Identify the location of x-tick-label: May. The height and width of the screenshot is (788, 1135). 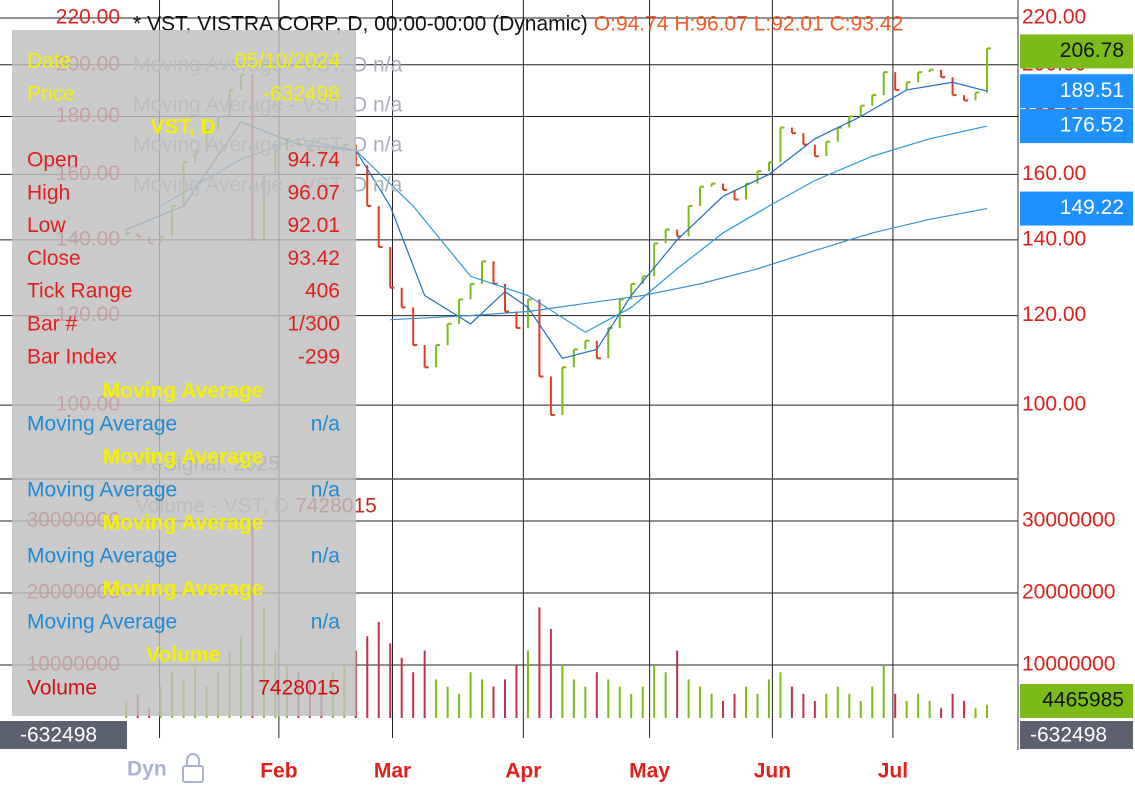
(649, 771).